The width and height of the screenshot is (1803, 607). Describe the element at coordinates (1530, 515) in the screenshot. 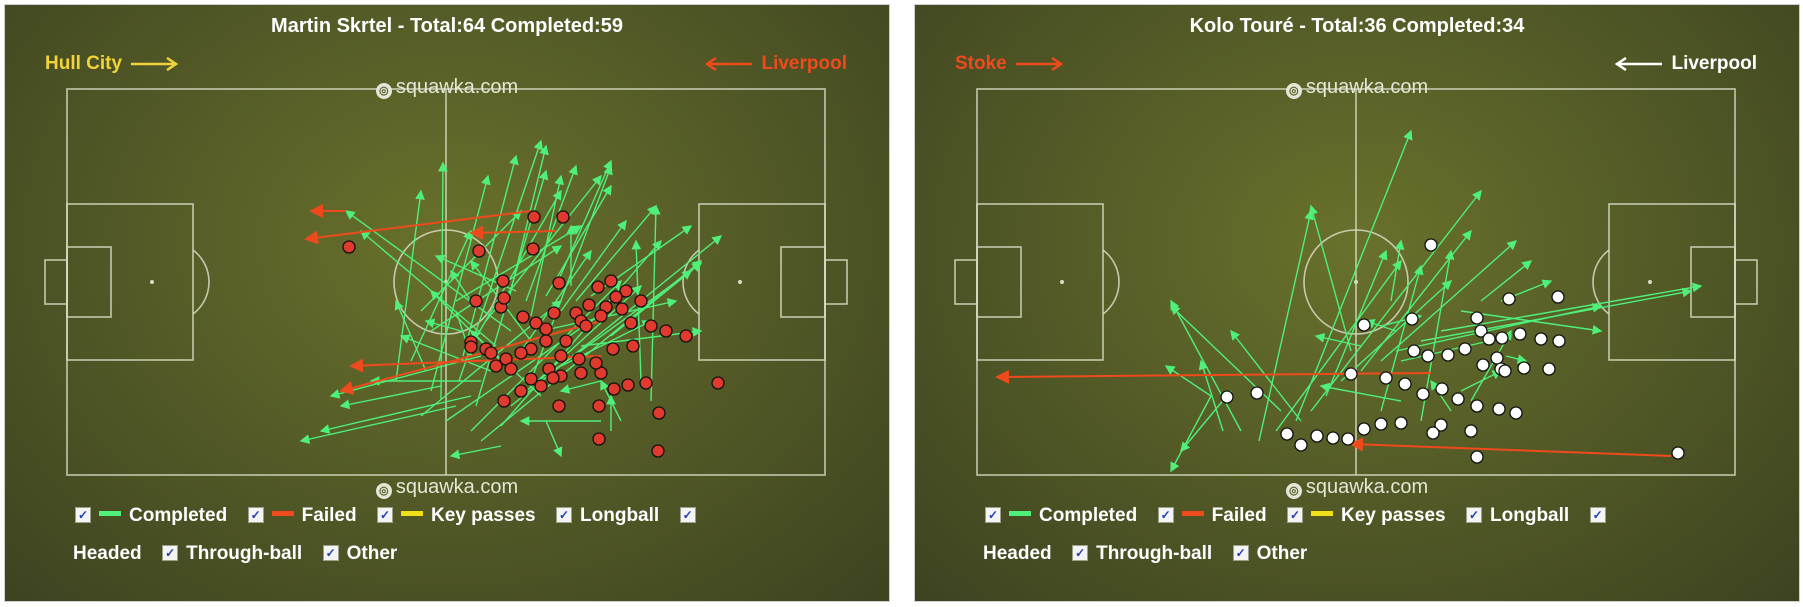

I see `legend-label: Longball` at that location.